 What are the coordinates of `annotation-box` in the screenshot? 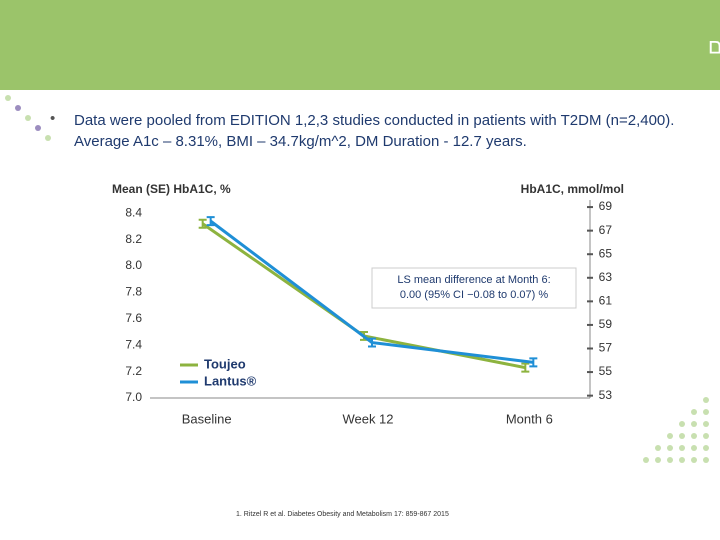 It's located at (474, 288).